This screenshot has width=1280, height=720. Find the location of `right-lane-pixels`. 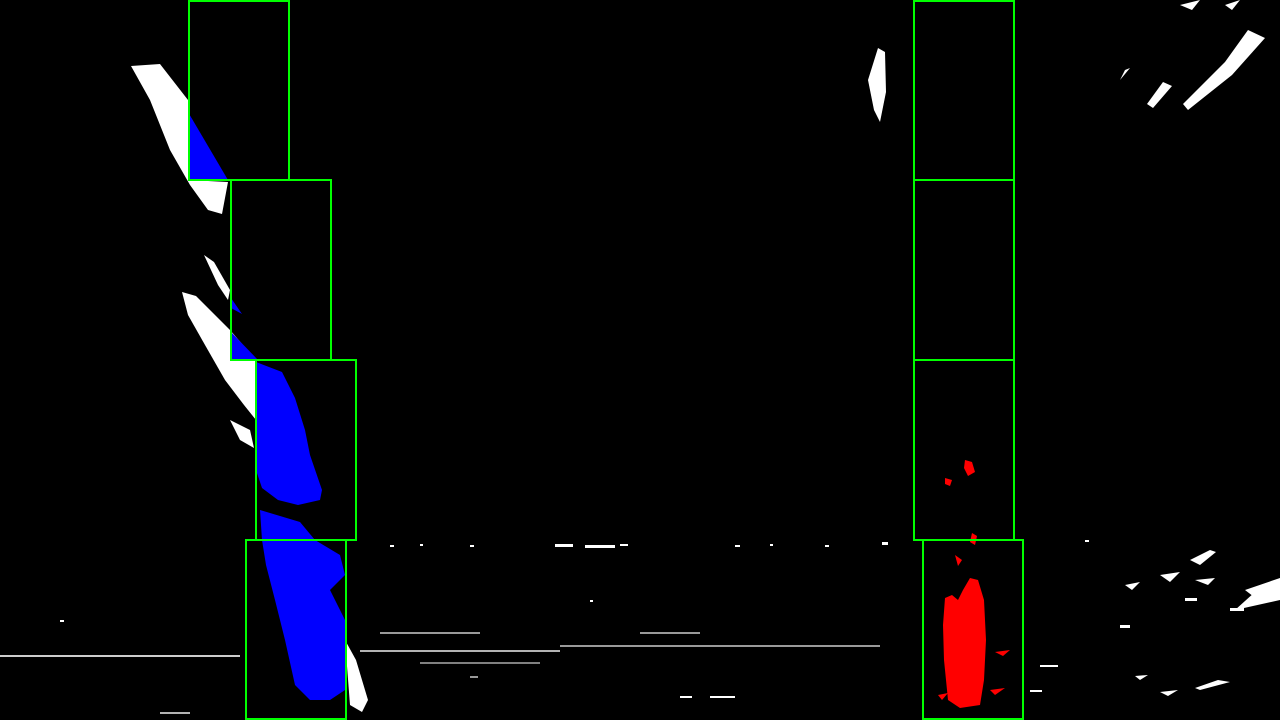

right-lane-pixels is located at coordinates (974, 584).